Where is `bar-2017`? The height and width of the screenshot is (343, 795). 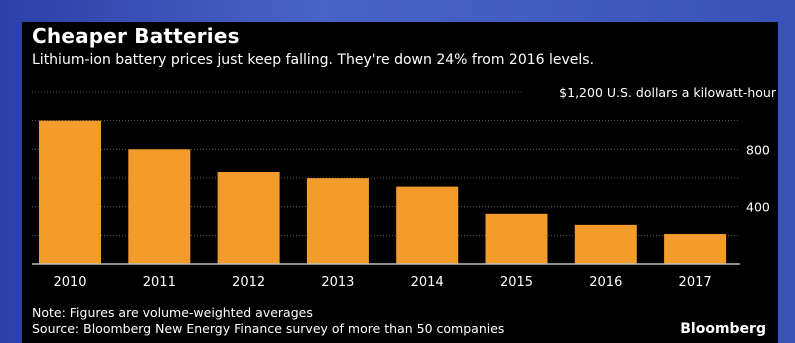 bar-2017 is located at coordinates (695, 249).